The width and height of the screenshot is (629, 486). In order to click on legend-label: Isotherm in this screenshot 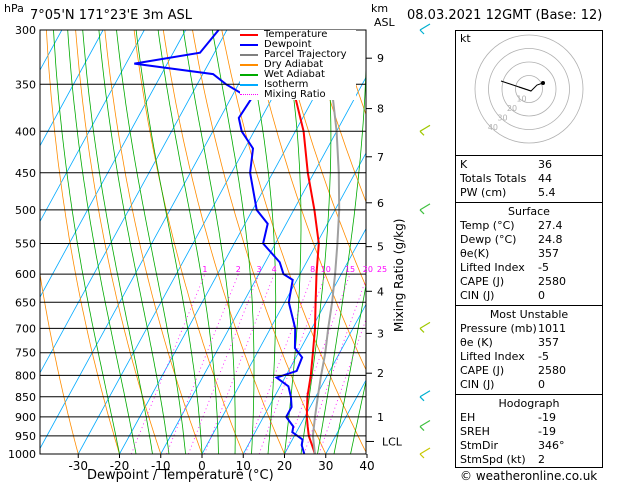, I will do `click(286, 84)`.